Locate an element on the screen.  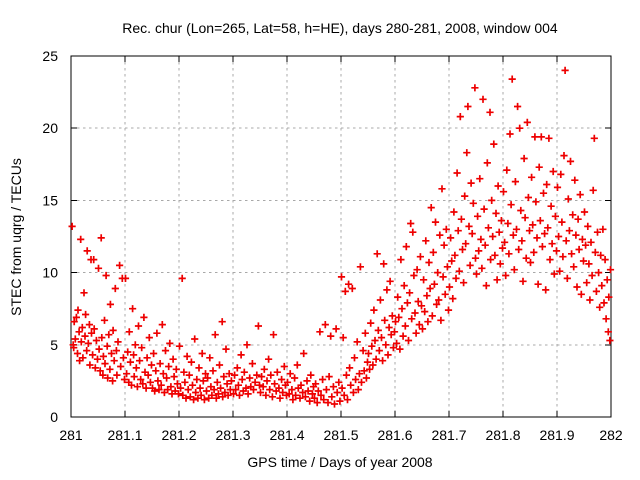
x-tick-label: 281.7 is located at coordinates (448, 435).